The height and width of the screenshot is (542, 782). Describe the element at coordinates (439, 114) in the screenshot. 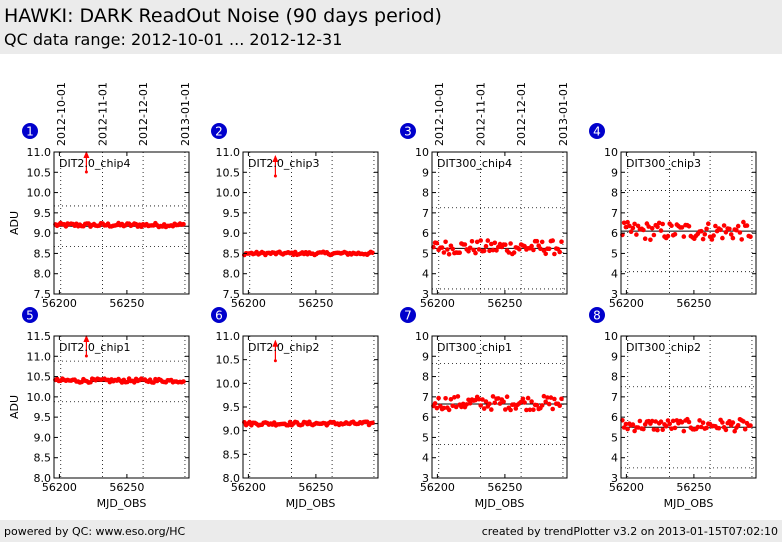

I see `date-tick-label: 2012-10-01` at that location.